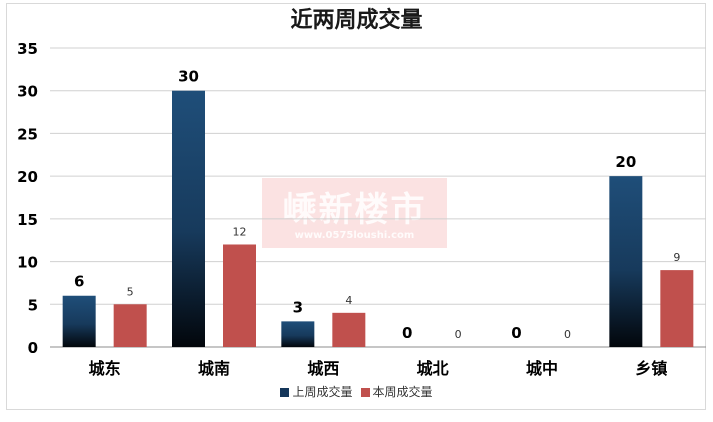  What do you see at coordinates (378, 368) in the screenshot?
I see `x-axis: 城东 城南 城西 城北 城中 乡镇` at bounding box center [378, 368].